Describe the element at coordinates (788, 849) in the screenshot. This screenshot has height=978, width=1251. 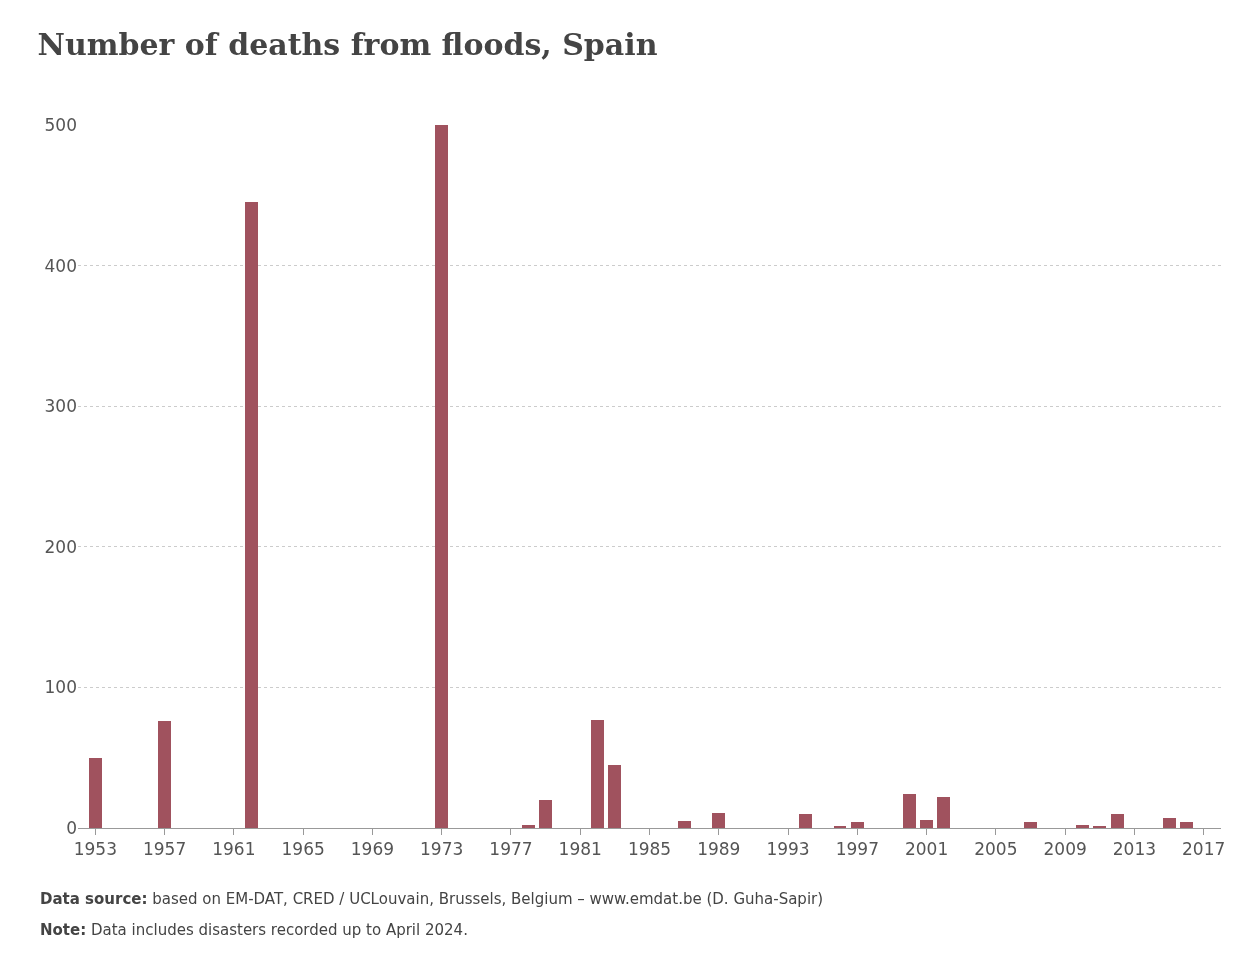
I see `x-tick-label: 1993` at that location.